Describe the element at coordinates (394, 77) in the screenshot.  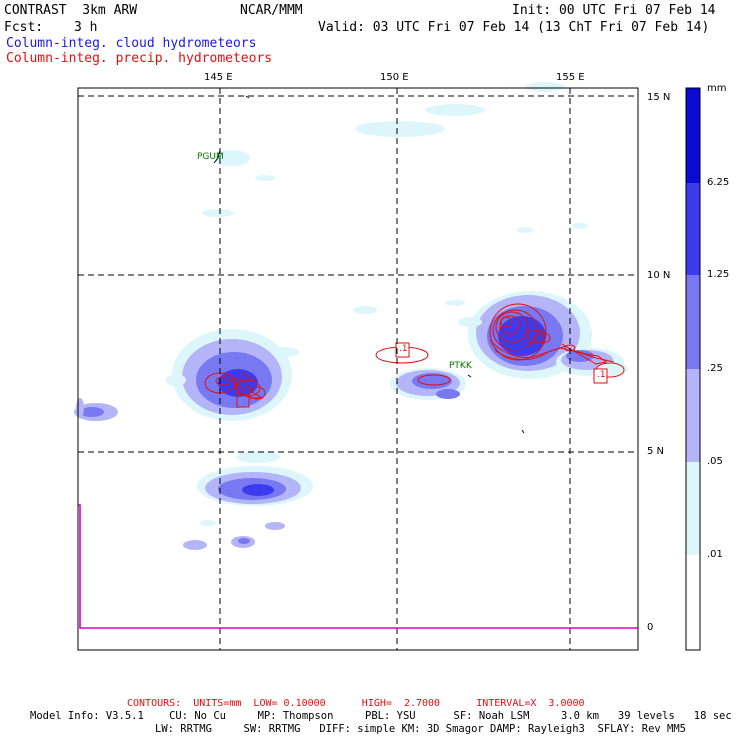
I see `lon-label-150: 150 E` at that location.